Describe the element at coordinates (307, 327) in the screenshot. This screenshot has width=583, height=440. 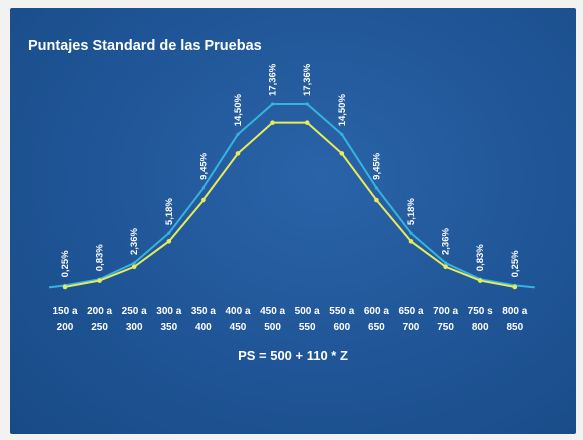
I see `x-tick-label: 550` at that location.